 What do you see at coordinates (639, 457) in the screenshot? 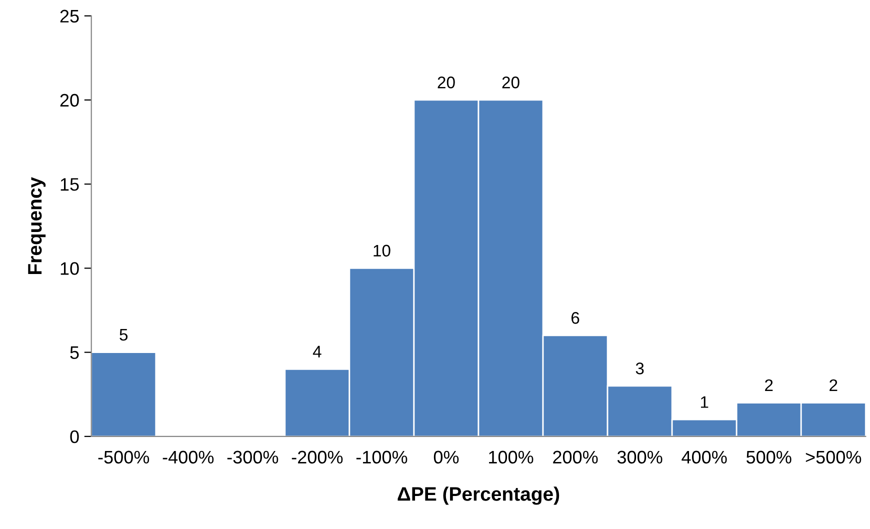
I see `x-tick-label: 300%` at bounding box center [639, 457].